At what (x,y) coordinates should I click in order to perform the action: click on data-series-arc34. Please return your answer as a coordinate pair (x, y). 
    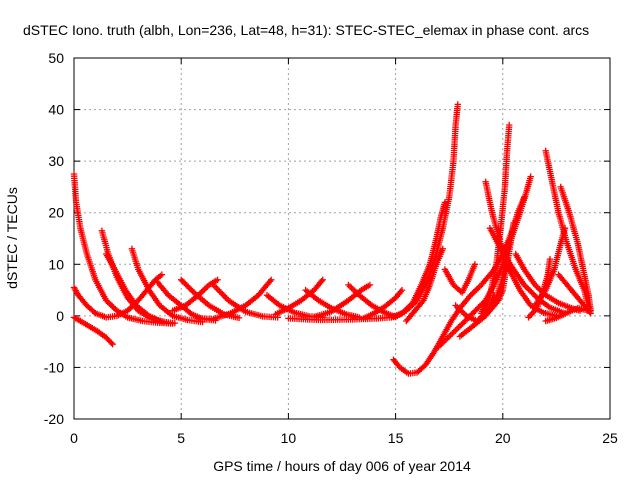
    Looking at the image, I should click on (575, 248).